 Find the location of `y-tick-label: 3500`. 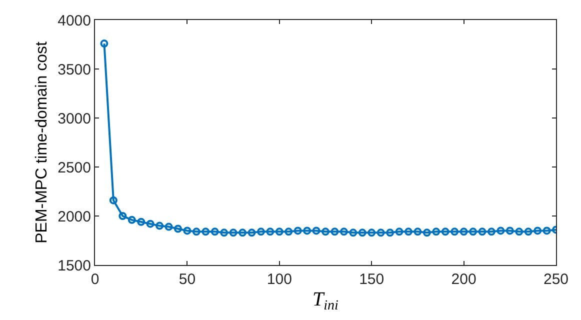

y-tick-label: 3500 is located at coordinates (74, 69).